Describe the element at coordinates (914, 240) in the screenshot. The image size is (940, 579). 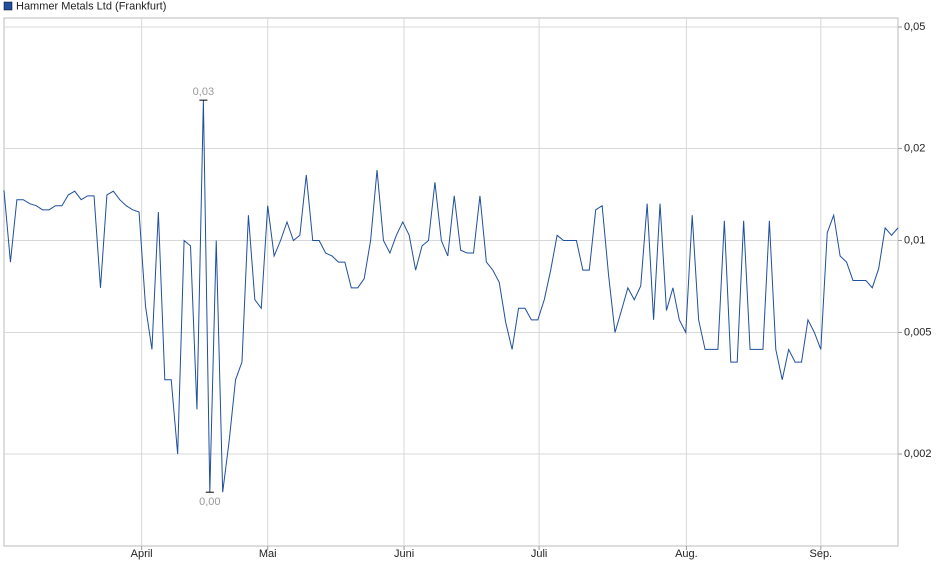
I see `y-tick-label: 0,01` at that location.